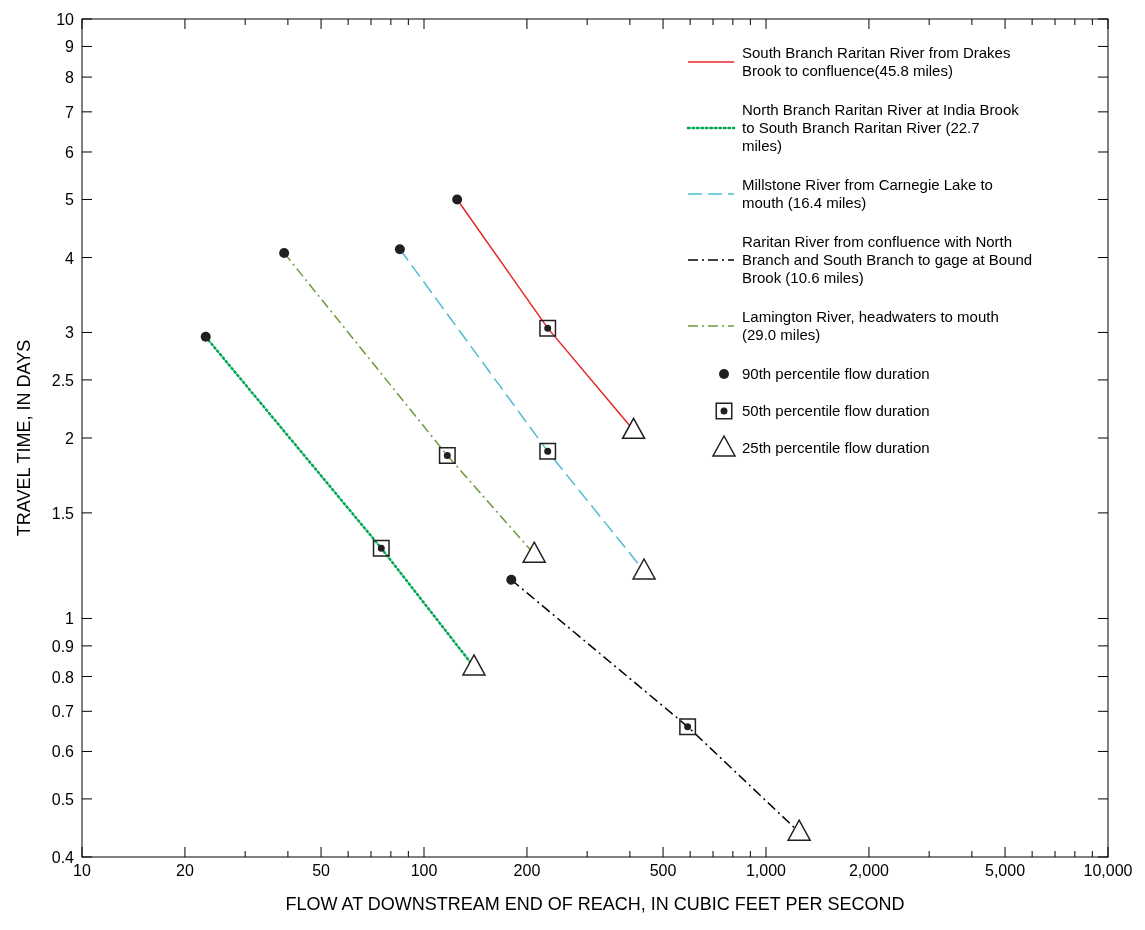  Describe the element at coordinates (70, 438) in the screenshot. I see `y-tick-label: 2` at that location.